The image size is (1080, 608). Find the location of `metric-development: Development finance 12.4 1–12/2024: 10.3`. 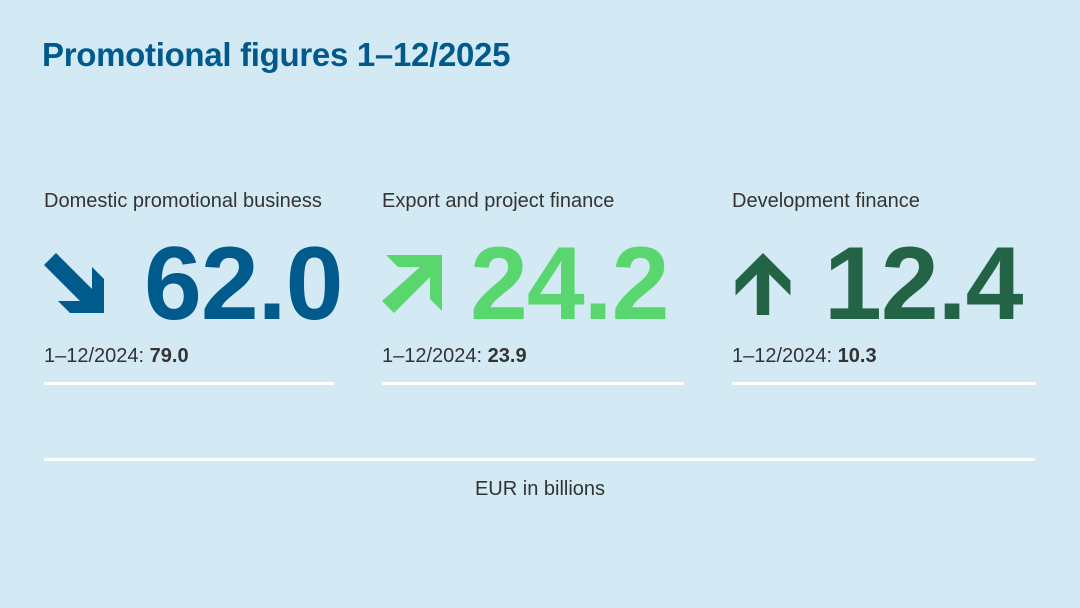

metric-development: Development finance 12.4 1–12/2024: 10.3 is located at coordinates (884, 287).